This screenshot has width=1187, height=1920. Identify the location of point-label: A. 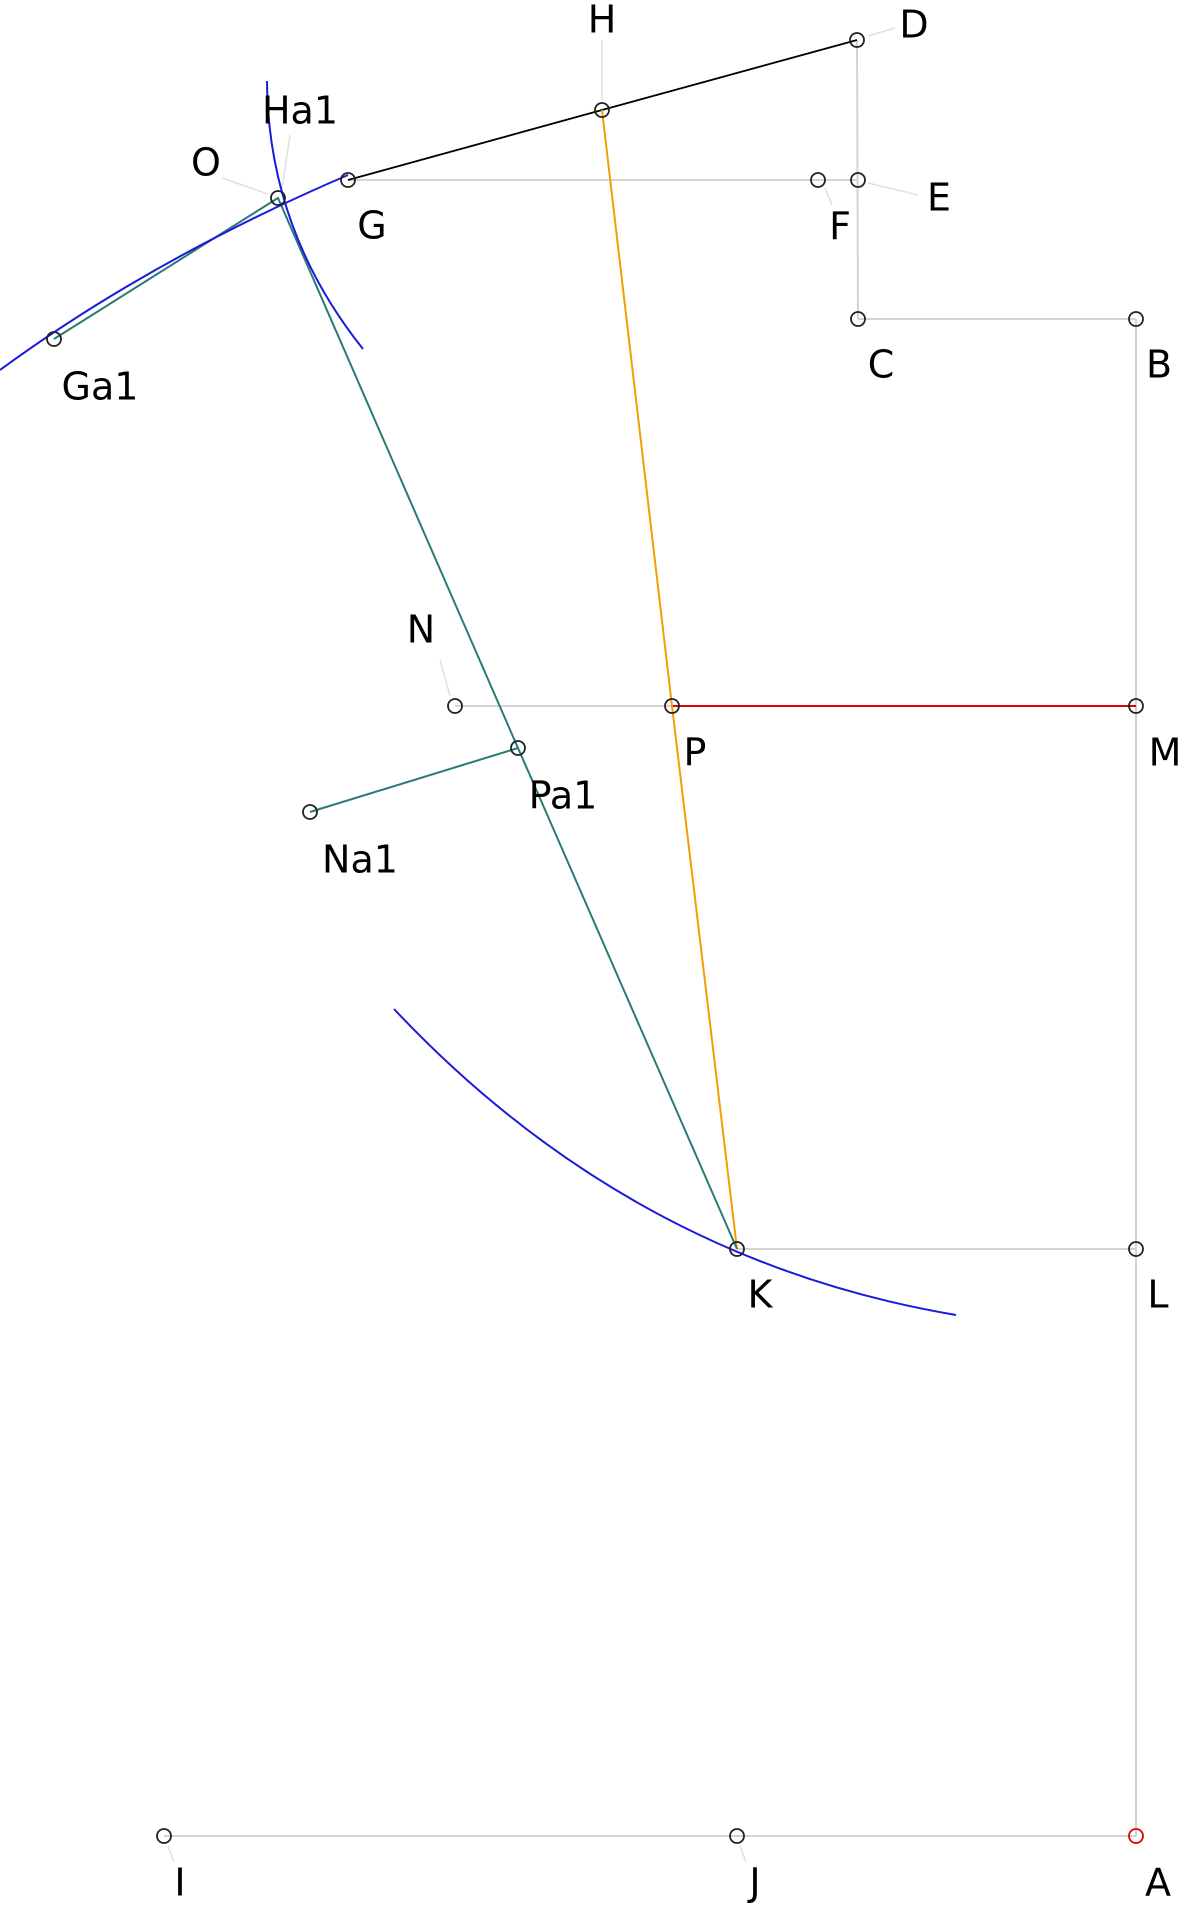
(1158, 1883).